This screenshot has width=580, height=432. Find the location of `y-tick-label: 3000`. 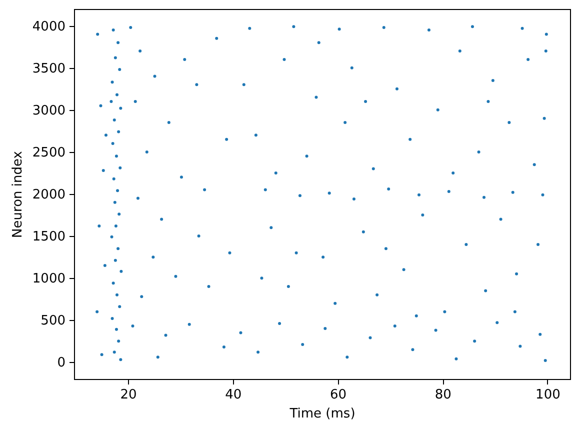

y-tick-label: 3000 is located at coordinates (49, 110).